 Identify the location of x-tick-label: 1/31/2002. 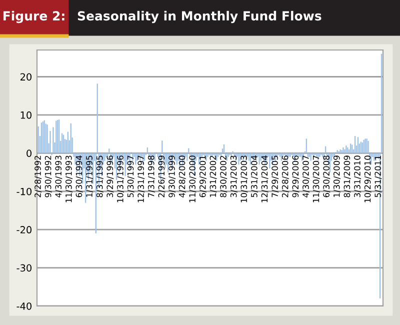
(213, 176).